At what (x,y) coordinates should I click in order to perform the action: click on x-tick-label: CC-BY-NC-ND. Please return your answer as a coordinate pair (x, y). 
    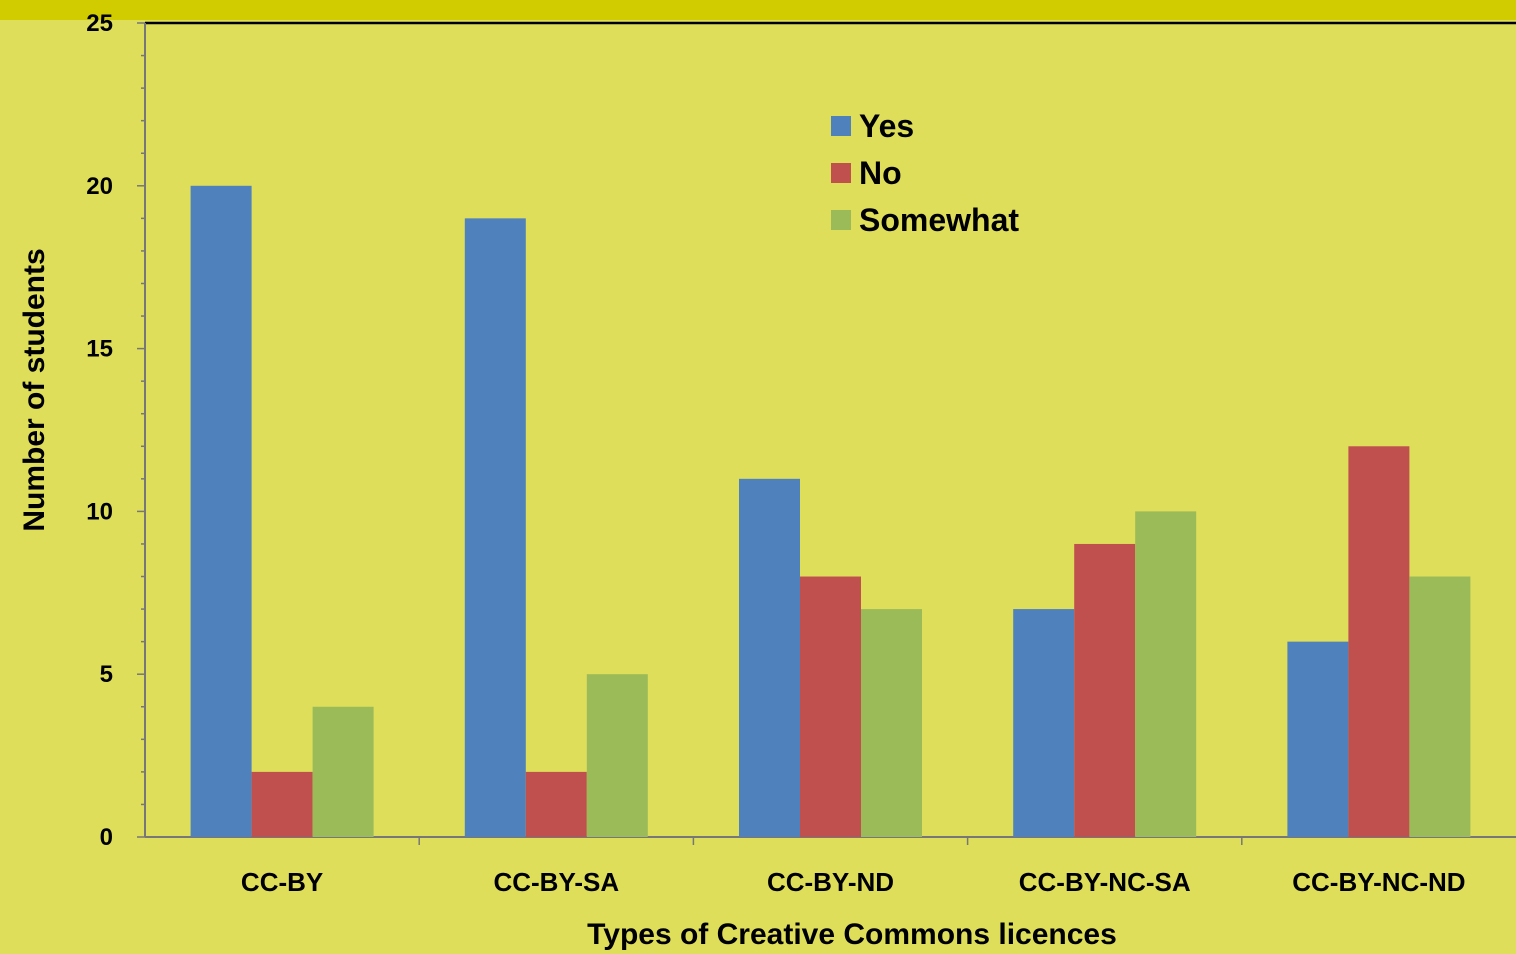
    Looking at the image, I should click on (1378, 882).